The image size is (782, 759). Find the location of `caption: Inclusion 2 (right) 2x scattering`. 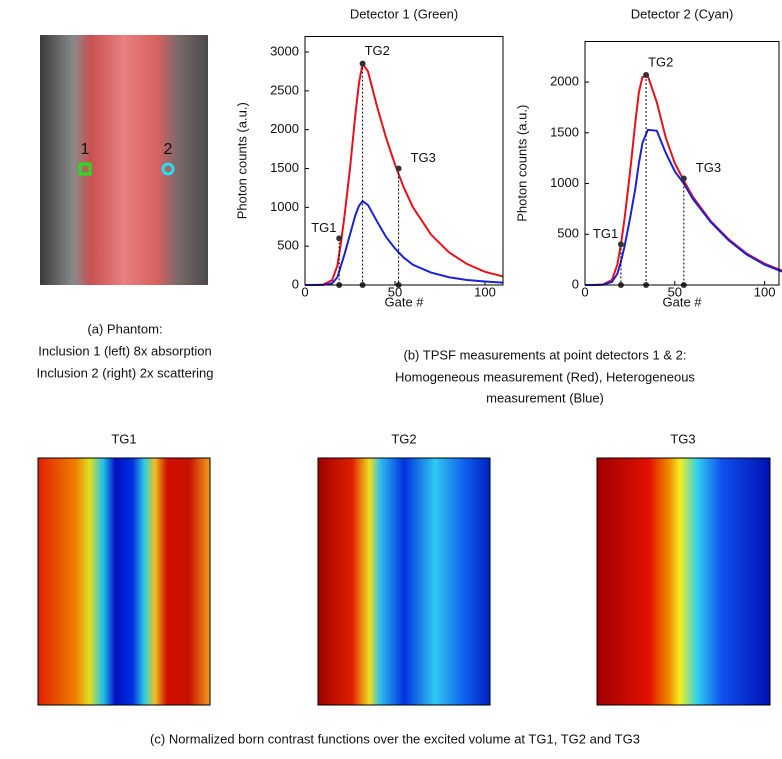

caption: Inclusion 2 (right) 2x scattering is located at coordinates (124, 372).